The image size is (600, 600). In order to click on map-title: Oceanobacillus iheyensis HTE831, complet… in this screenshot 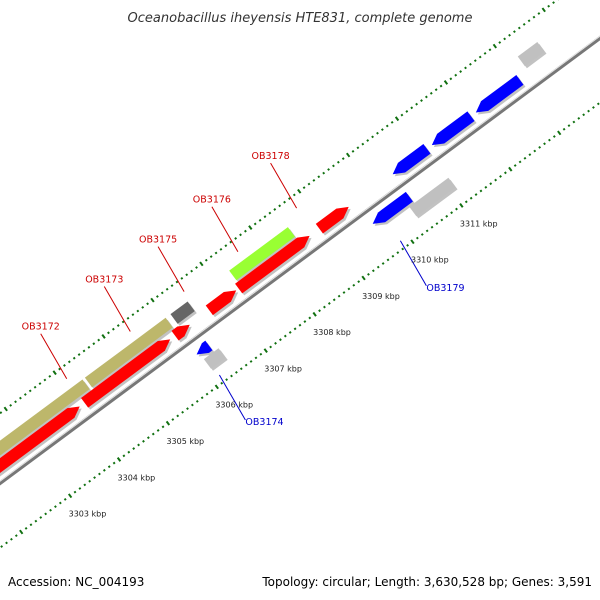, I will do `click(300, 18)`.